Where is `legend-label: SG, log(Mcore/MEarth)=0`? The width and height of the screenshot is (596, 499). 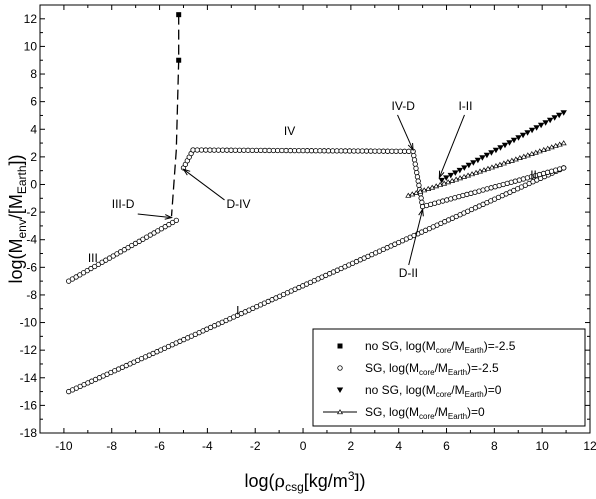
legend-label: SG, log(Mcore/MEarth)=0 is located at coordinates (425, 413).